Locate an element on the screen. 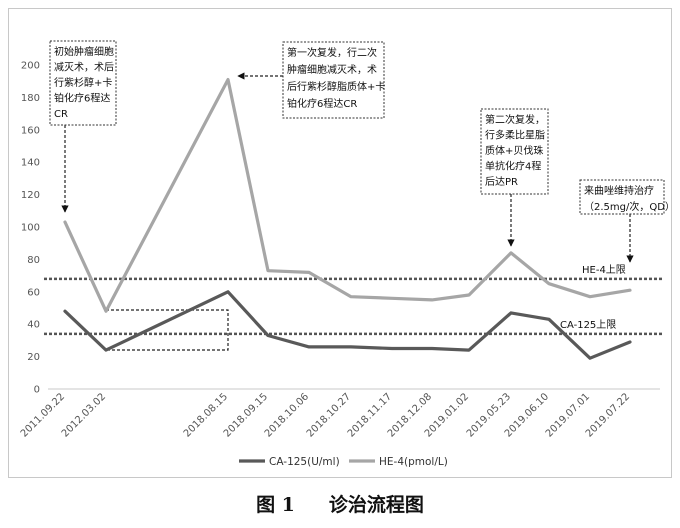 Image resolution: width=680 pixels, height=528 pixels. annotation-text: 铂化疗6程达 is located at coordinates (82, 98).